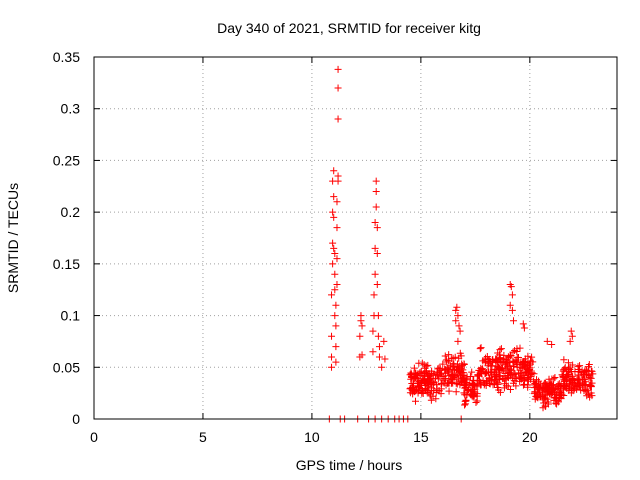 The height and width of the screenshot is (480, 640). Describe the element at coordinates (530, 437) in the screenshot. I see `x-tick-label: 20` at that location.